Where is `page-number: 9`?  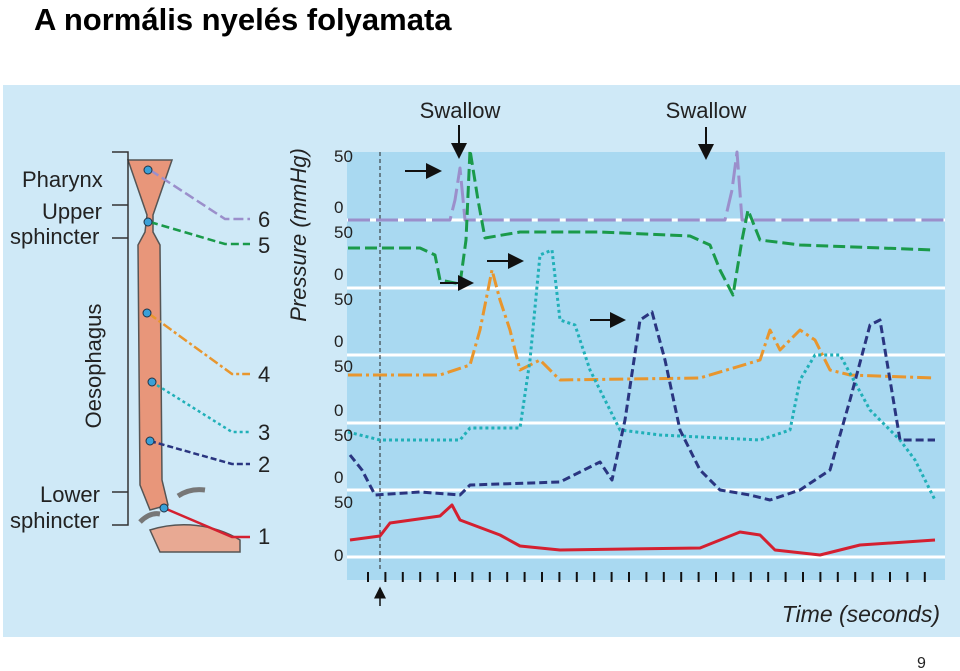
page-number: 9 is located at coordinates (921, 663).